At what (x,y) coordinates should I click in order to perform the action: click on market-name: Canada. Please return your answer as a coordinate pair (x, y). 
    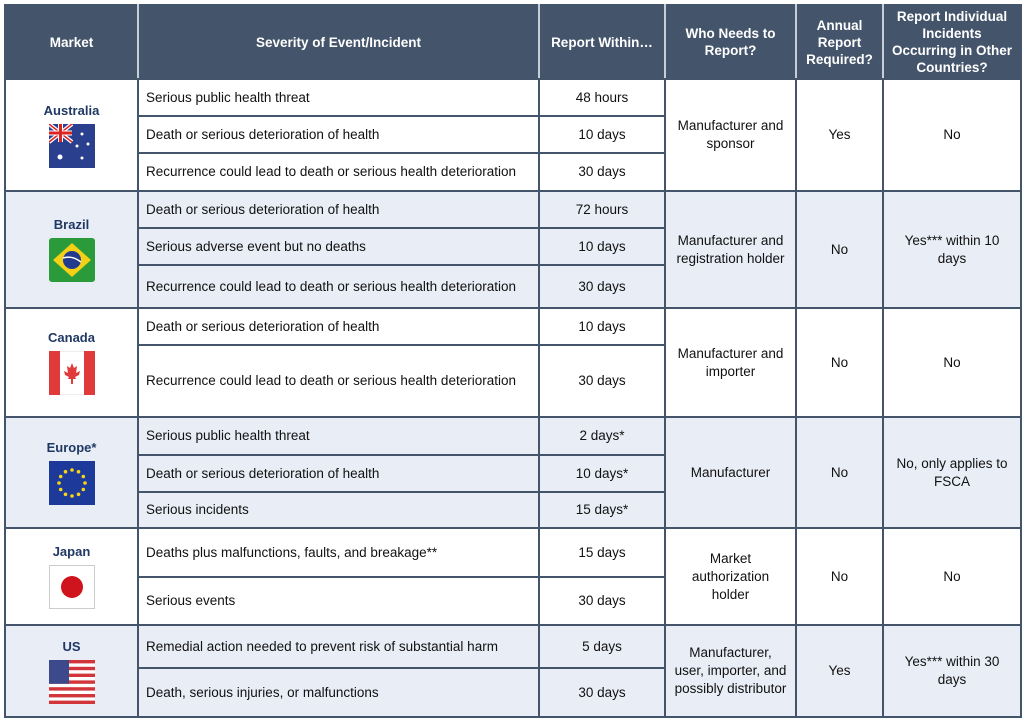
    Looking at the image, I should click on (71, 337).